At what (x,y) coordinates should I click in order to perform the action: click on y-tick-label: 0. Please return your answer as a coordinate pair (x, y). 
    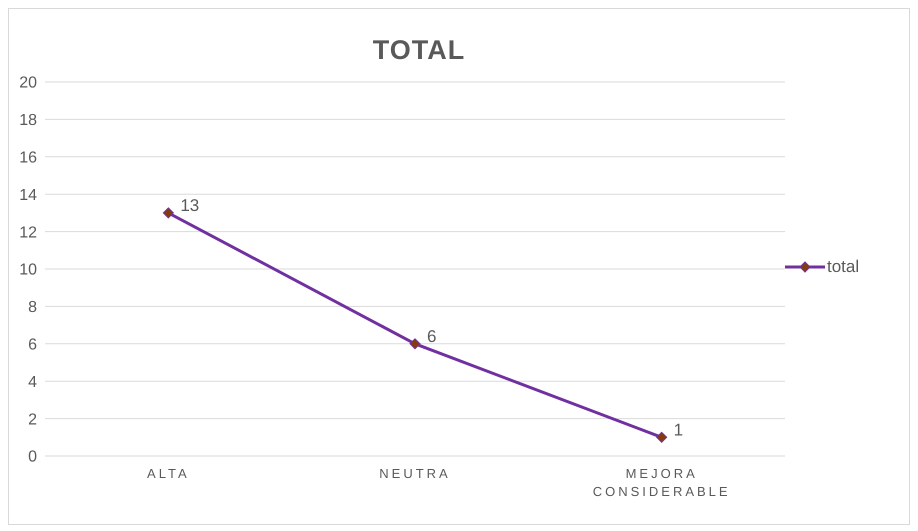
    Looking at the image, I should click on (33, 457).